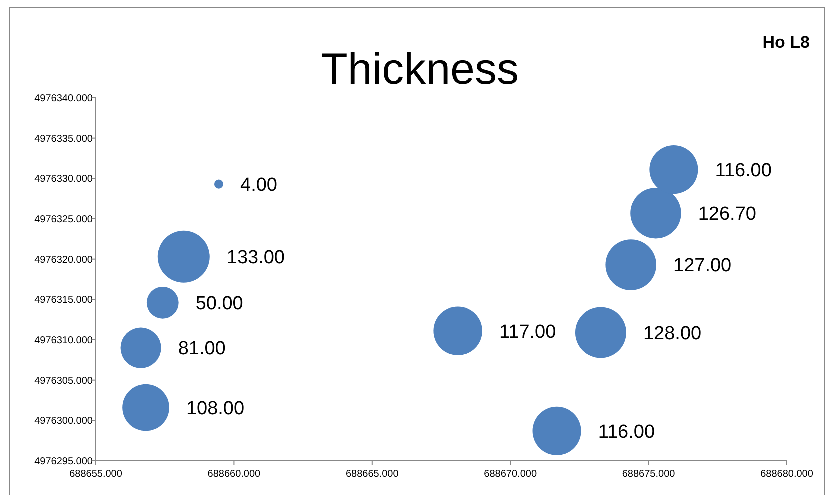  Describe the element at coordinates (727, 215) in the screenshot. I see `data-label: 126.70` at that location.